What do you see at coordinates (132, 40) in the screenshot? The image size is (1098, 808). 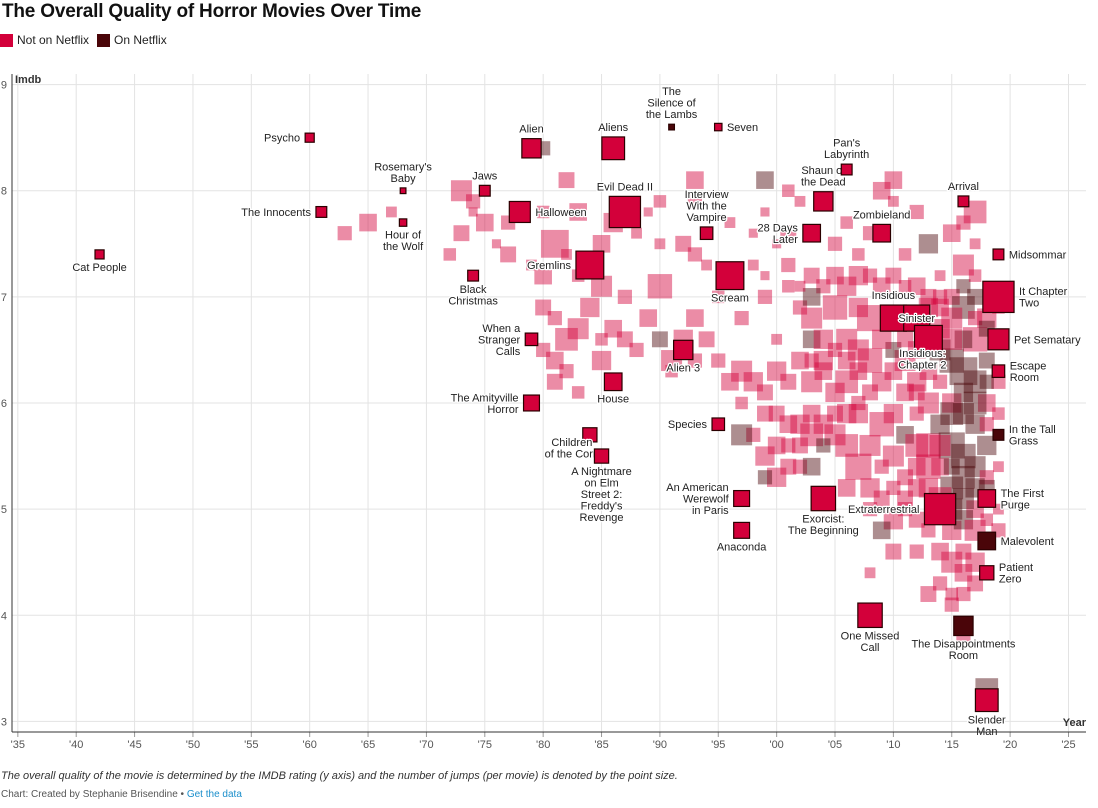 I see `legend-item-on-netflix: On Netflix` at bounding box center [132, 40].